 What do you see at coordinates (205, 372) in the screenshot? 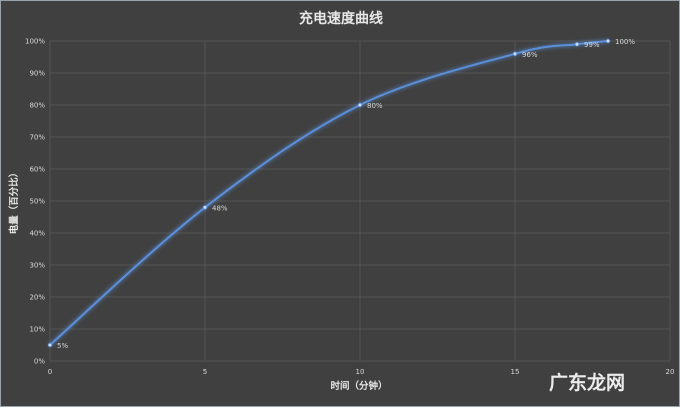
I see `x-tick-label: 5` at bounding box center [205, 372].